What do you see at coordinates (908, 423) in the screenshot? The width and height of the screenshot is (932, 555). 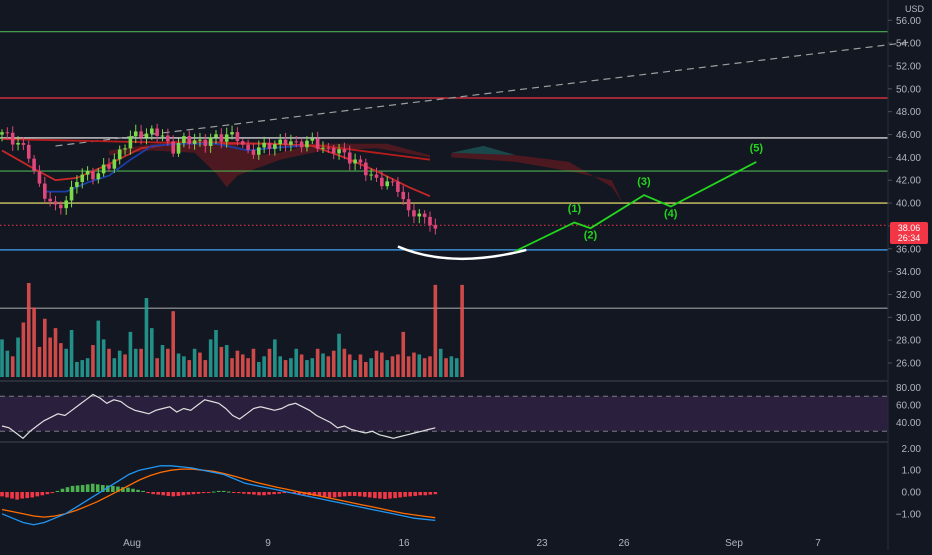 I see `rsi-axis-tick-label: 40.00` at bounding box center [908, 423].